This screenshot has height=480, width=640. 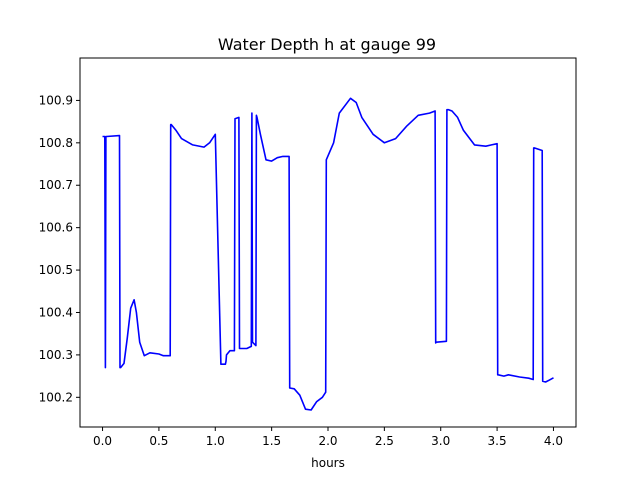 I want to click on y-tick-label: 100.7, so click(x=56, y=185).